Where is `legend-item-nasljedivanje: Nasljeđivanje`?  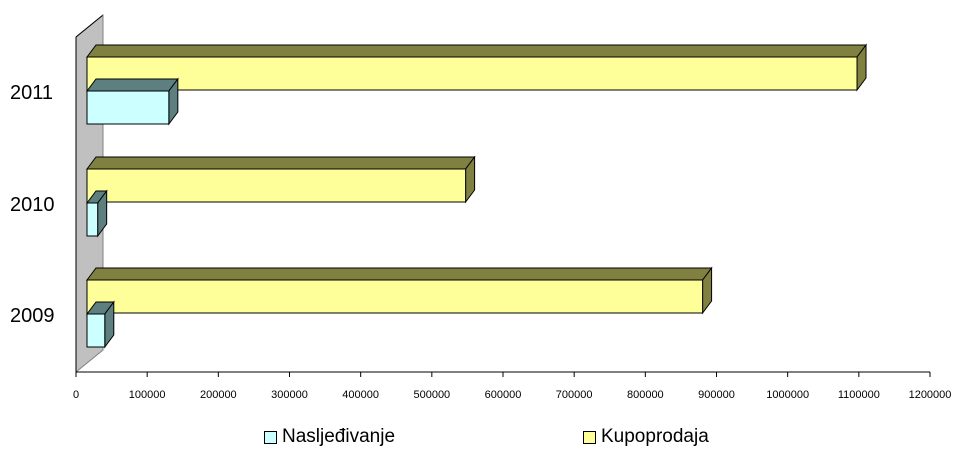
legend-item-nasljedivanje: Nasljeđivanje is located at coordinates (329, 437).